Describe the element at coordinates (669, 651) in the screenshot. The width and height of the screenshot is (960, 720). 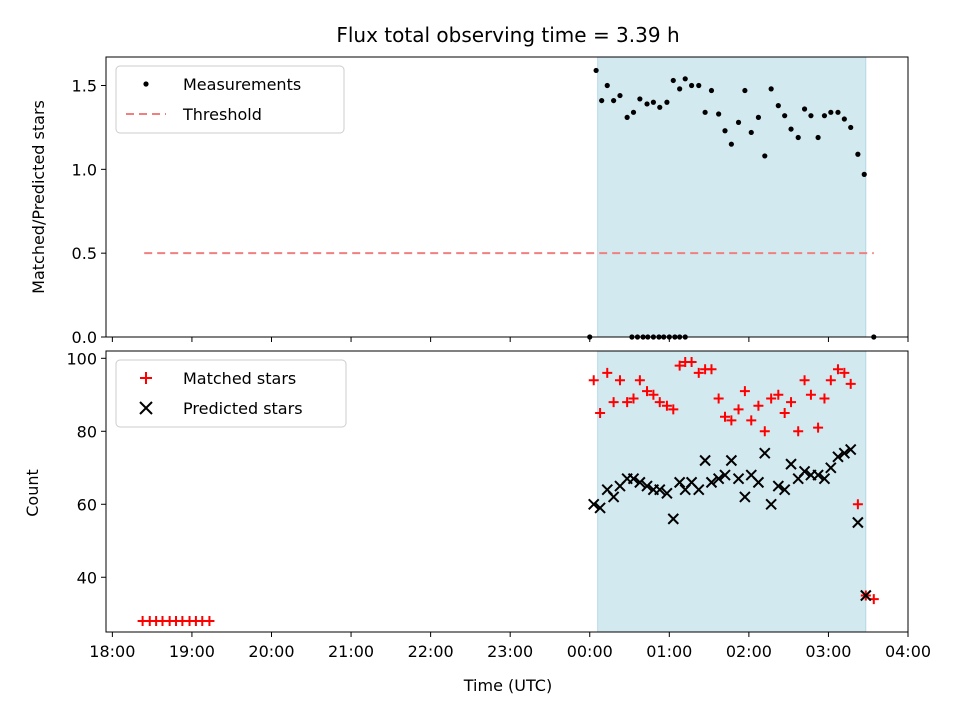
I see `x-tick-label: 01:00` at that location.